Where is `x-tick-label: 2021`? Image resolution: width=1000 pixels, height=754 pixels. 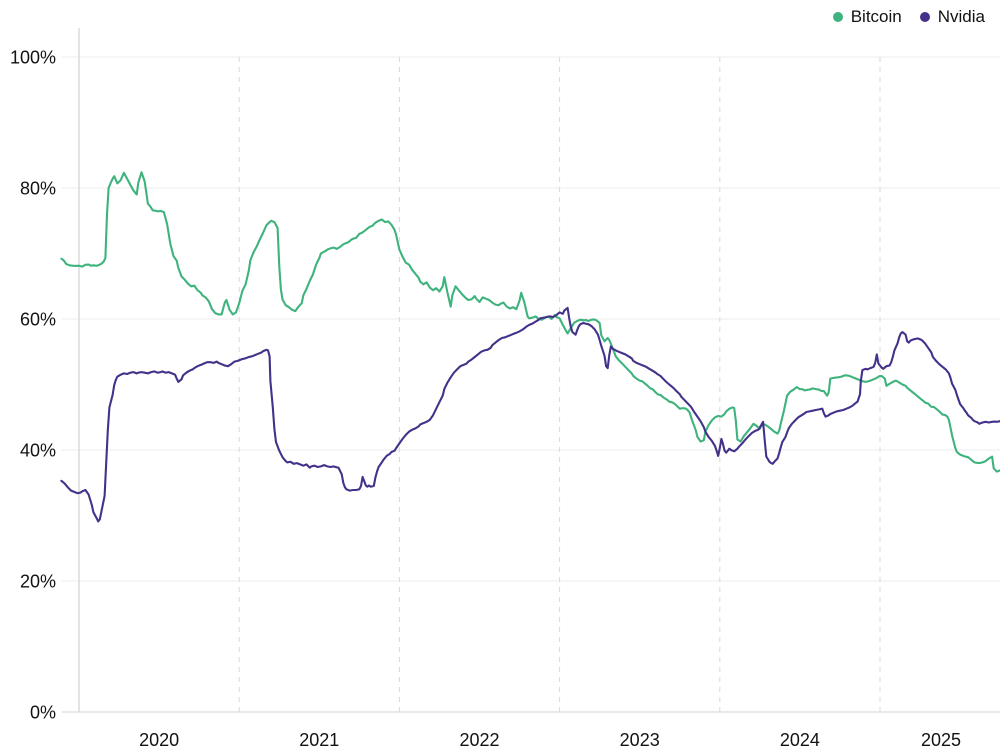
x-tick-label: 2021 is located at coordinates (319, 740).